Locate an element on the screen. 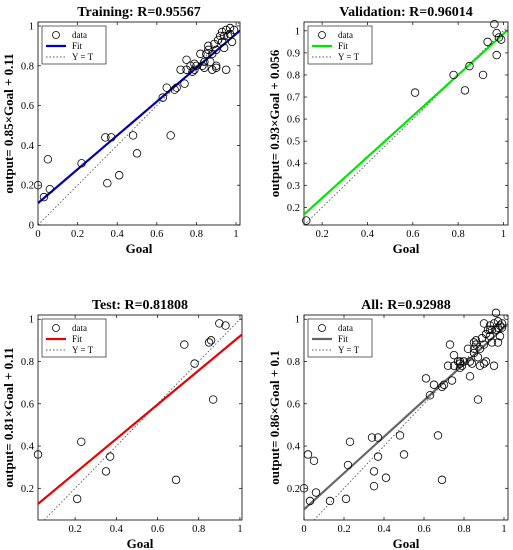  y-tick-label: 0.3 is located at coordinates (293, 186).